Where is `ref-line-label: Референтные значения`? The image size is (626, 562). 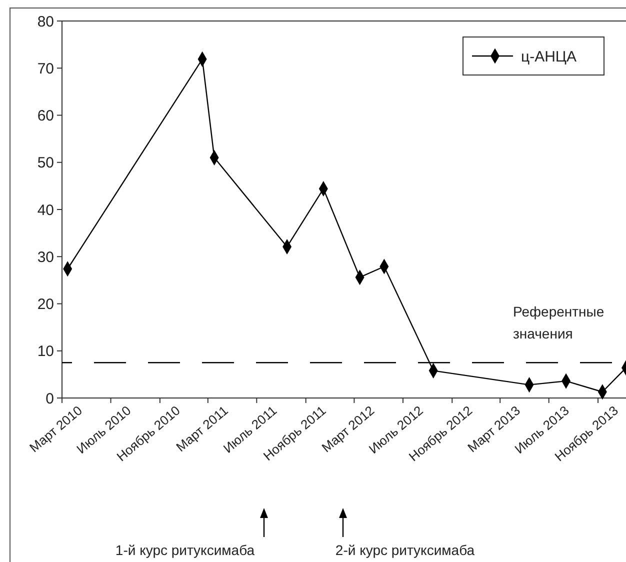 ref-line-label: Референтные значения is located at coordinates (558, 323).